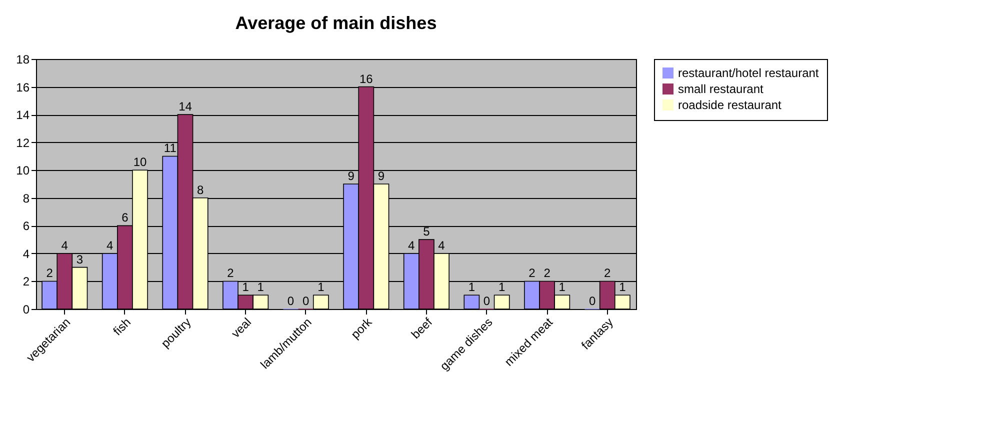  I want to click on y-tick-label: 10, so click(23, 171).